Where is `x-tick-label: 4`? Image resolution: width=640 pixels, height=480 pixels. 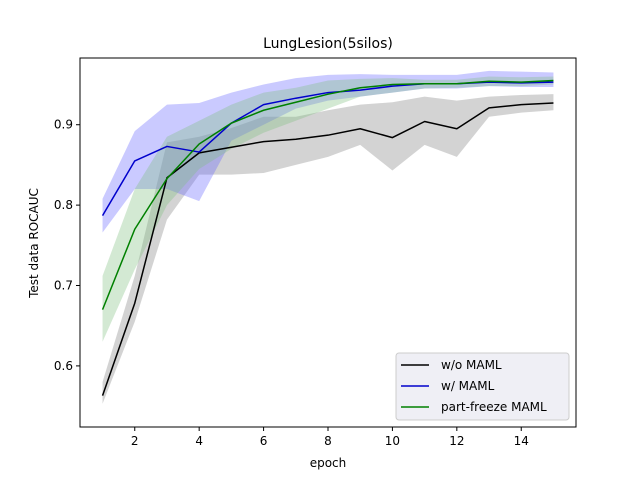 x-tick-label: 4 is located at coordinates (199, 441).